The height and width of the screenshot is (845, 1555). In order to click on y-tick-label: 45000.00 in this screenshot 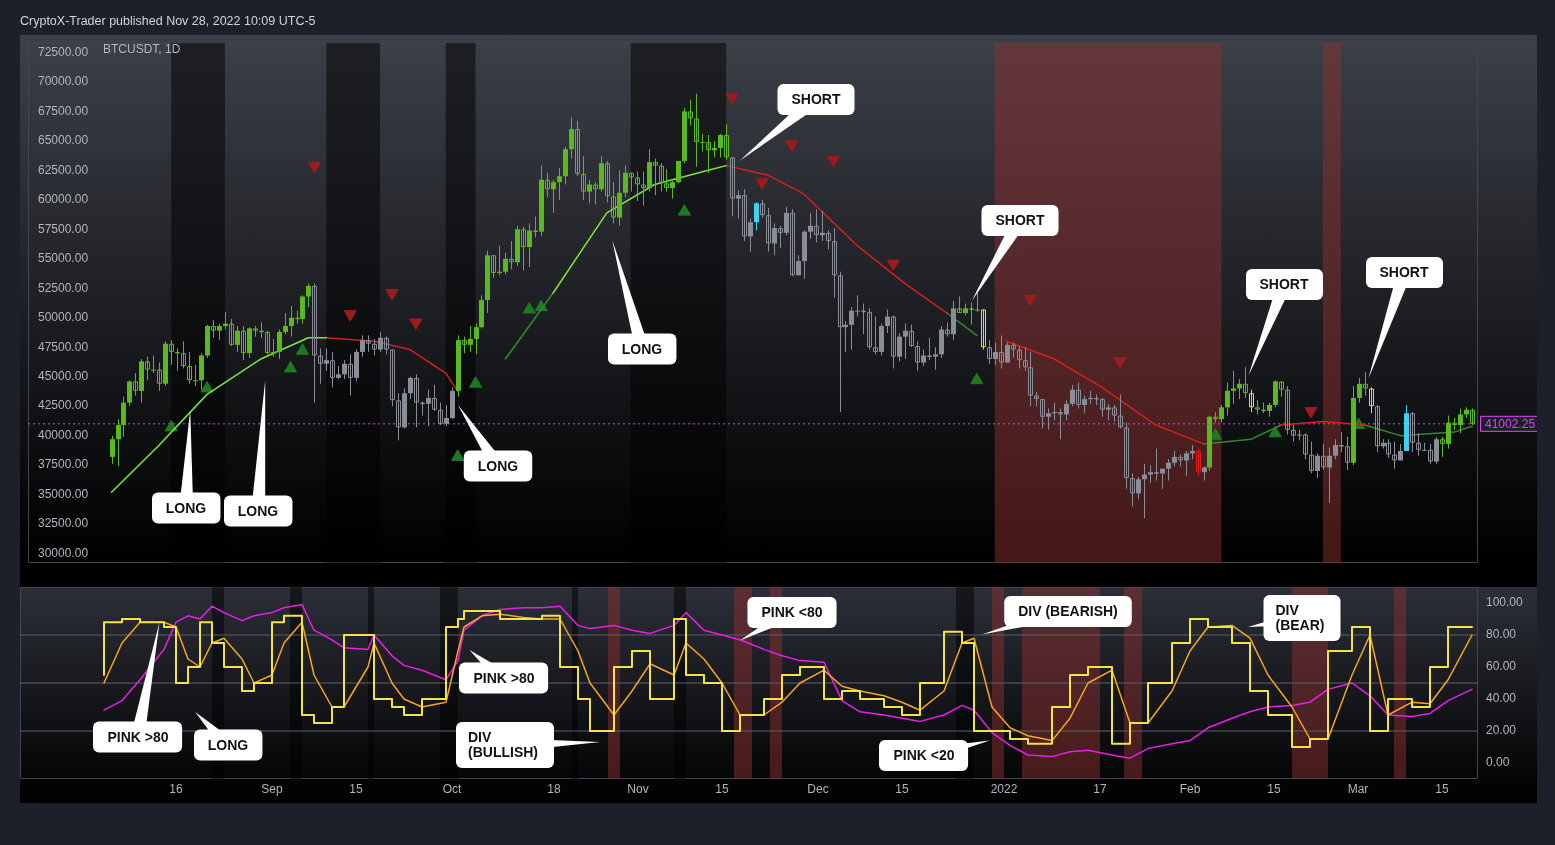, I will do `click(63, 376)`.